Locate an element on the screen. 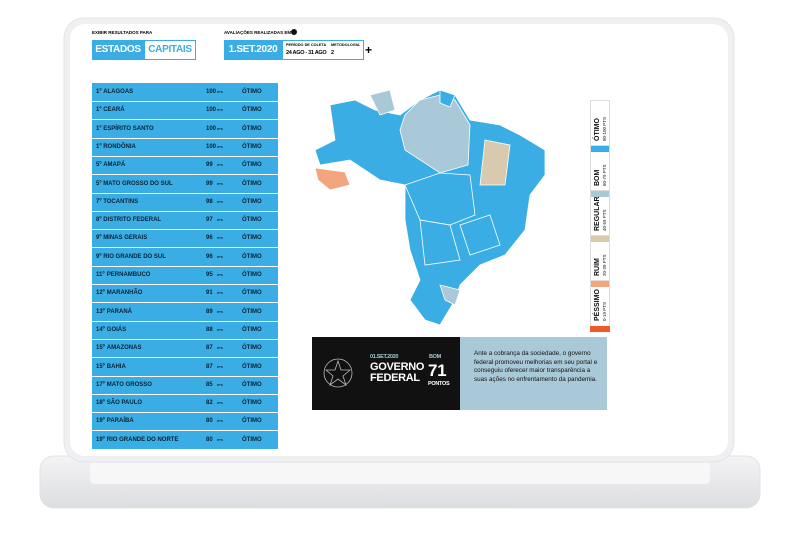 The width and height of the screenshot is (800, 533). state: MINAS GERAIS is located at coordinates (125, 238).